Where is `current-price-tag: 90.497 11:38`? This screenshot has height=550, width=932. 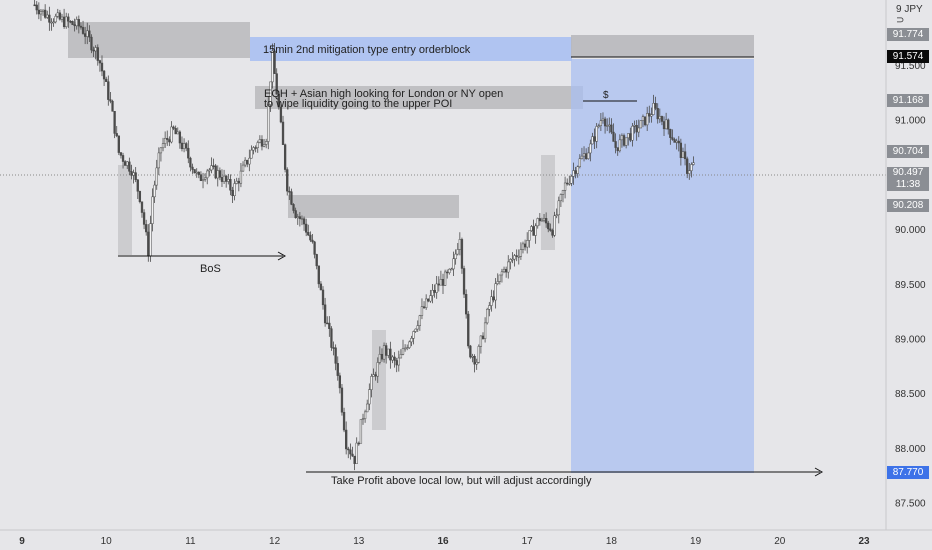
current-price-tag: 90.497 11:38 is located at coordinates (908, 179).